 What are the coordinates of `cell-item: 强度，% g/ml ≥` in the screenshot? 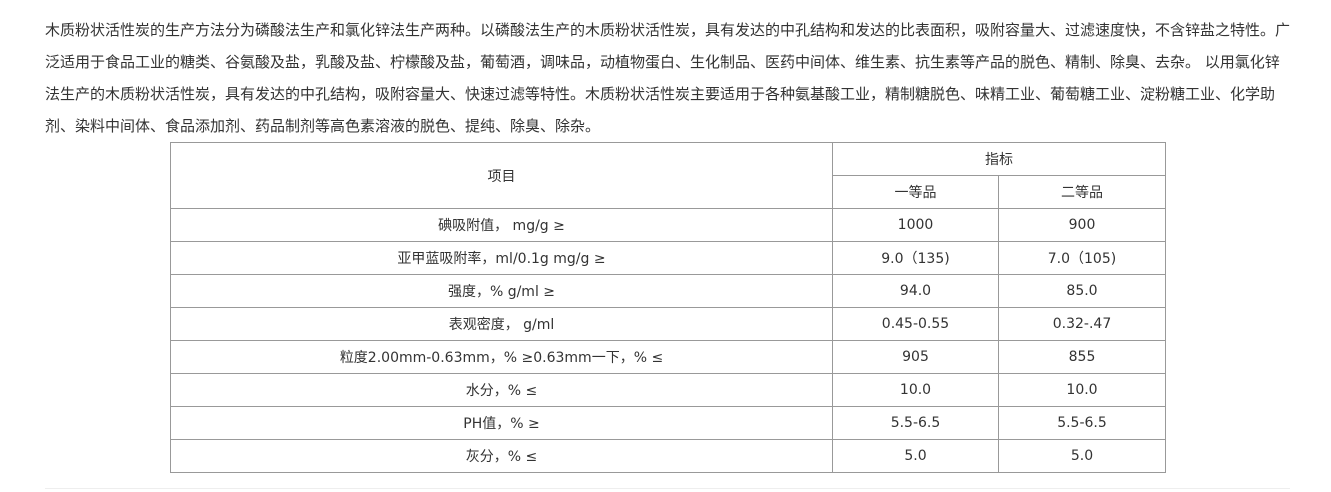 It's located at (501, 291).